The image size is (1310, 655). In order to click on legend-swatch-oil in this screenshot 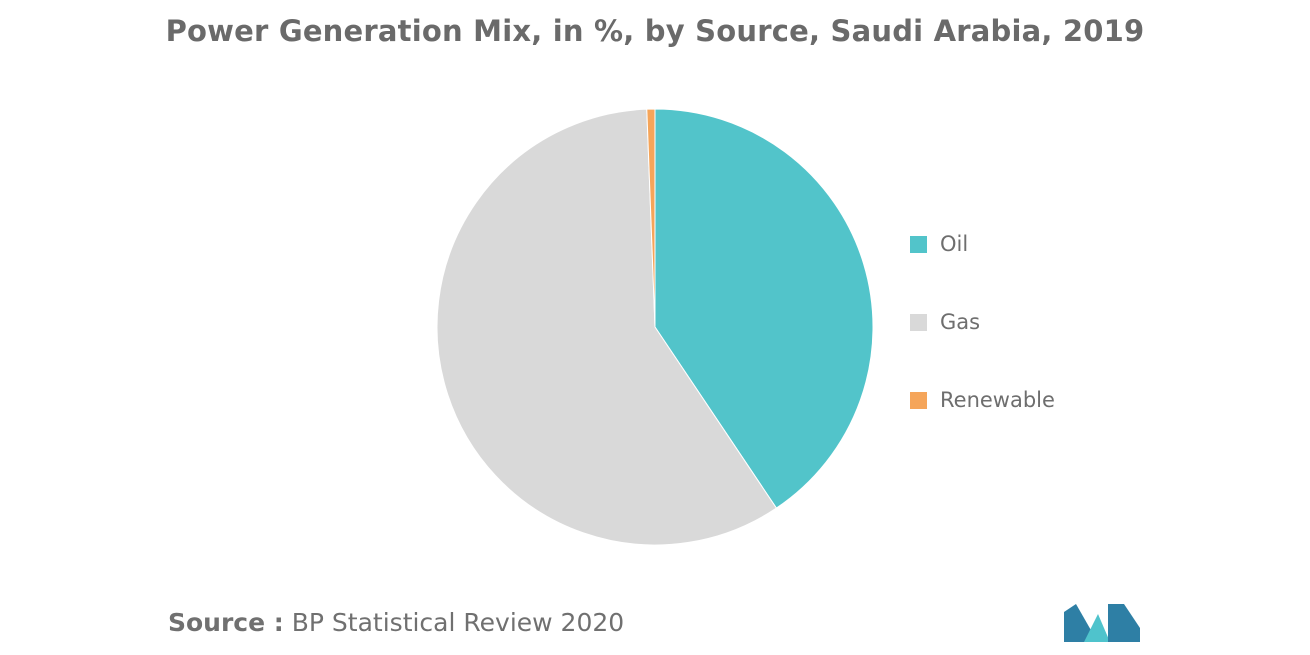, I will do `click(918, 244)`.